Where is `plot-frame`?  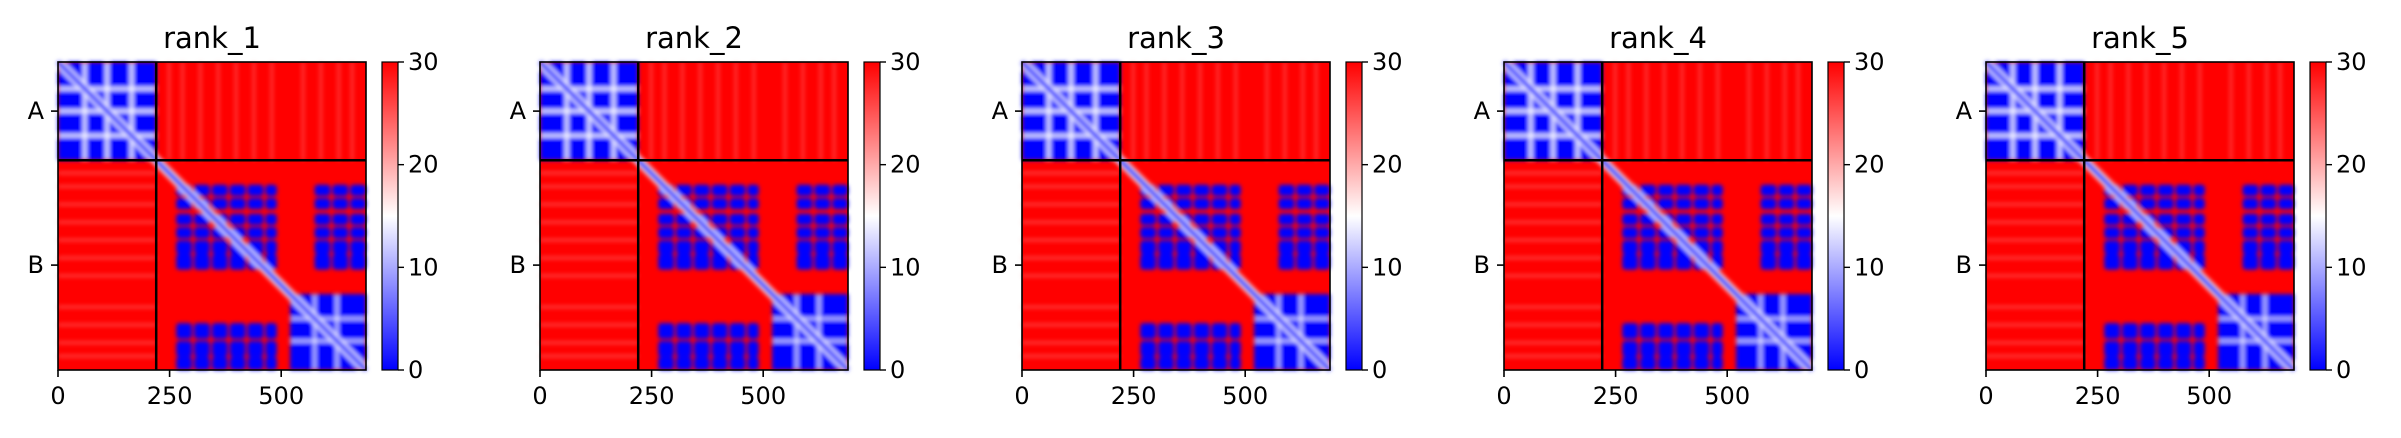
plot-frame is located at coordinates (1658, 216).